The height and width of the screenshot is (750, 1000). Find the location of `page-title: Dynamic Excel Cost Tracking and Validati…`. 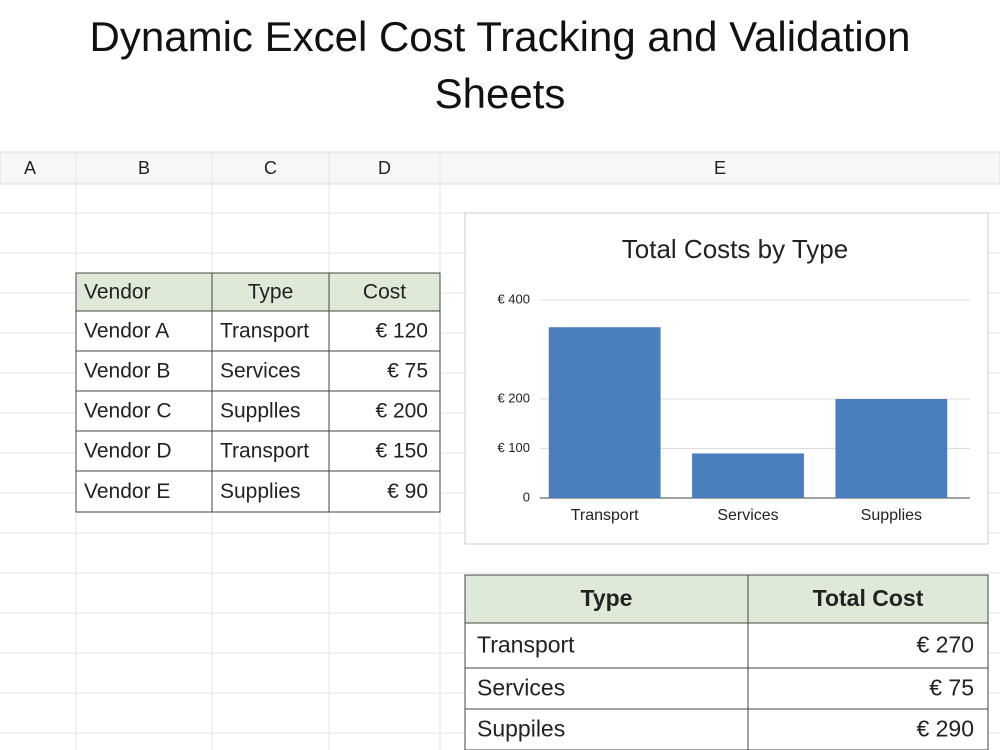

page-title: Dynamic Excel Cost Tracking and Validati… is located at coordinates (500, 65).